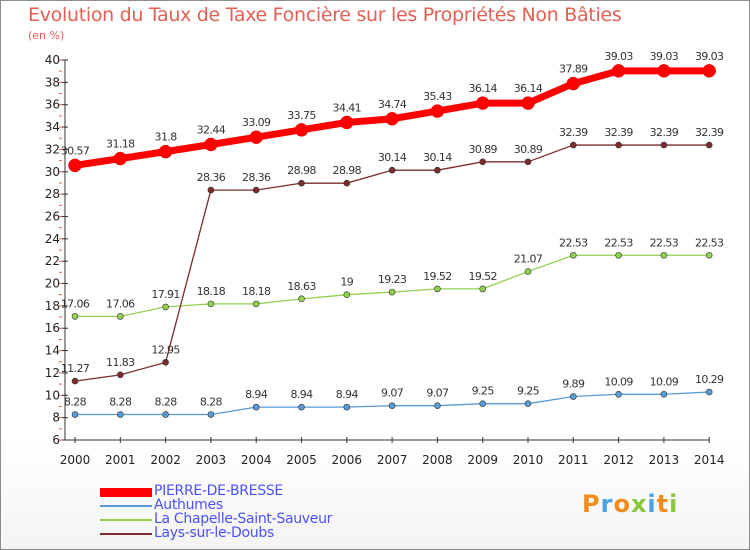  I want to click on point-PIERRE-DE-BRESSE-2003, so click(211, 144).